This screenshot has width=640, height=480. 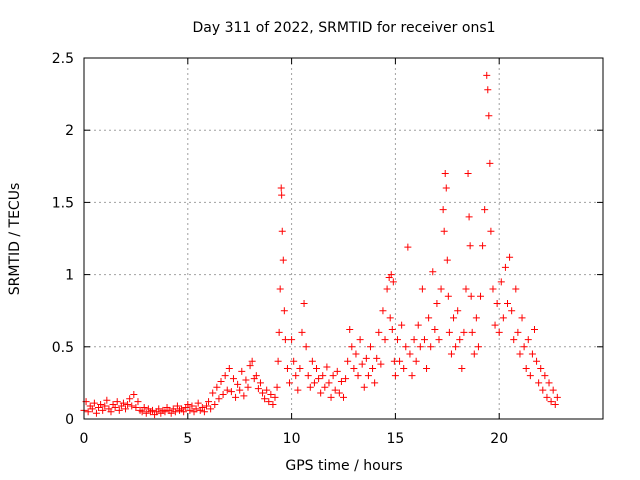 I want to click on x-tick-label: 0, so click(x=84, y=439).